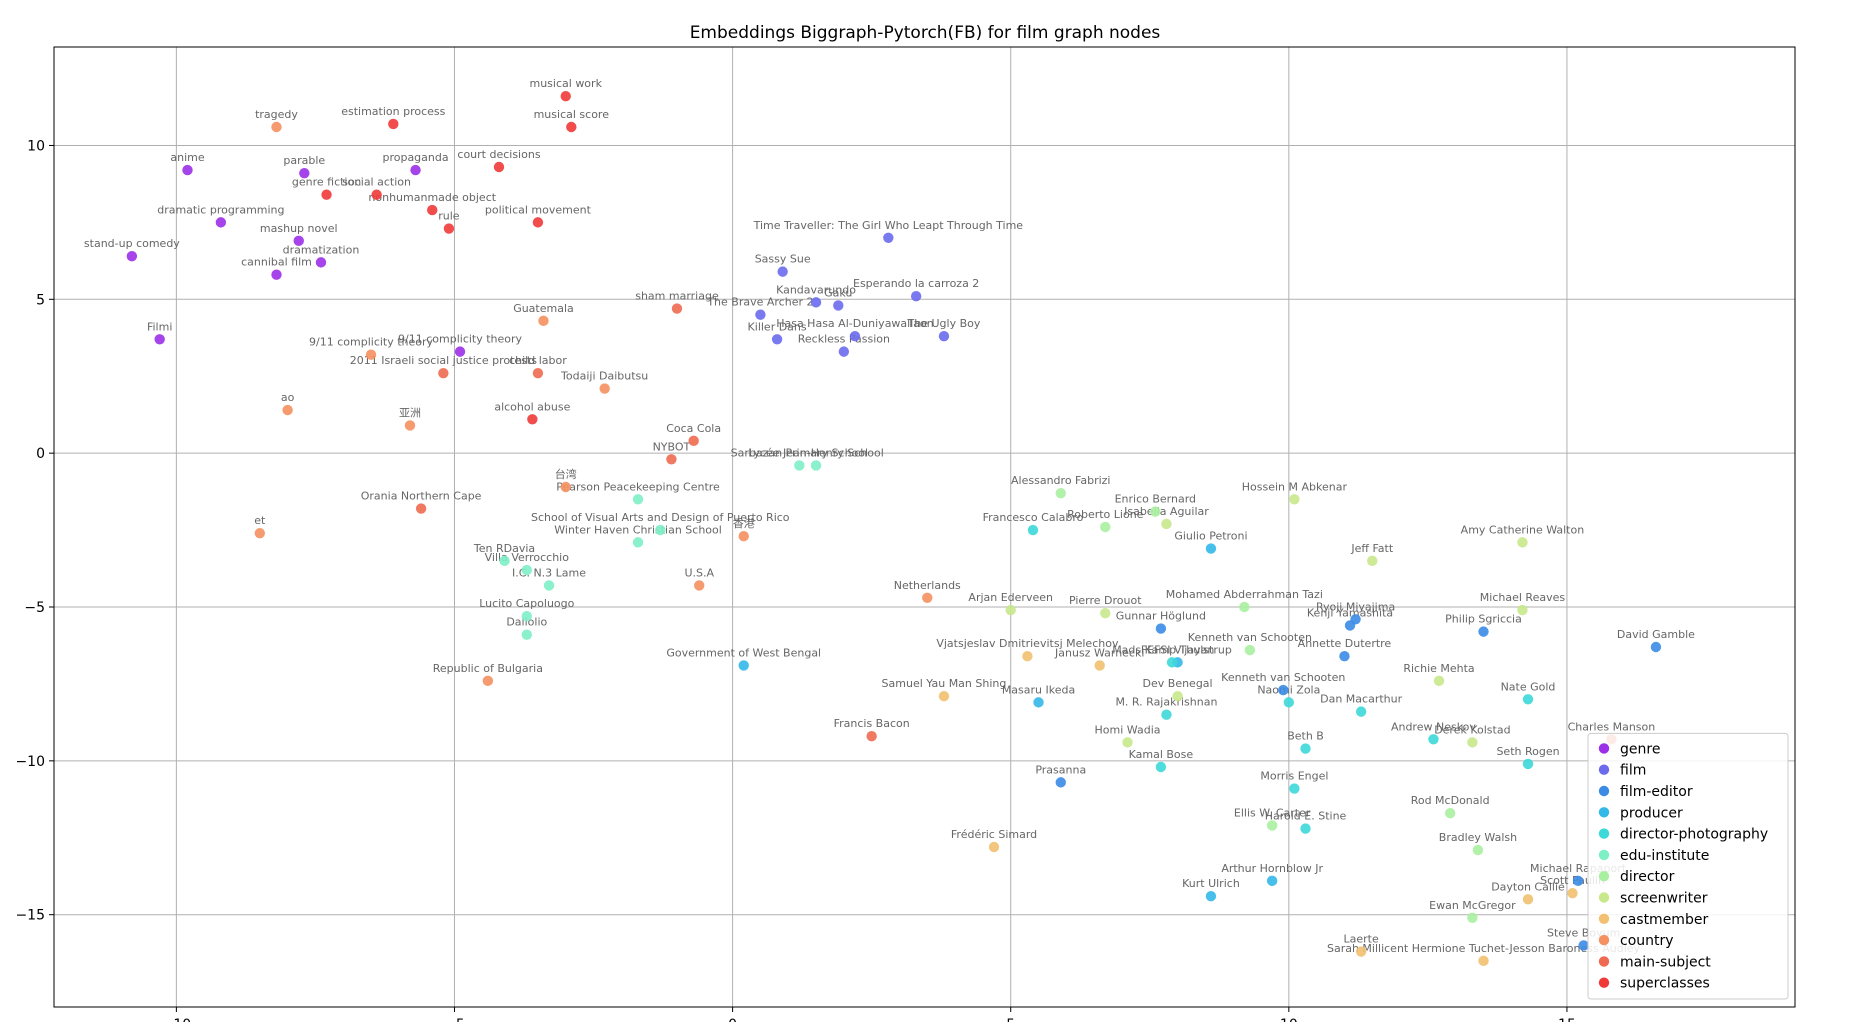 This screenshot has width=1855, height=1022. Describe the element at coordinates (34, 608) in the screenshot. I see `y-tick-label: −5` at that location.